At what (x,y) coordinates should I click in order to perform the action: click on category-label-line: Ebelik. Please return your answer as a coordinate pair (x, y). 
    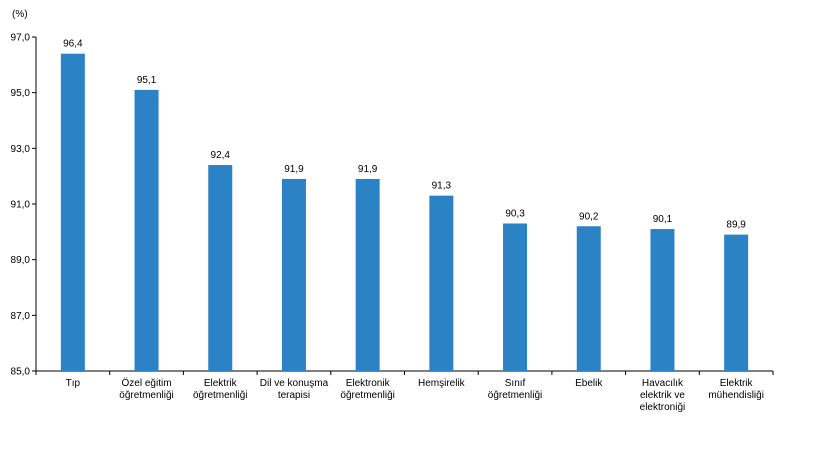
    Looking at the image, I should click on (589, 383).